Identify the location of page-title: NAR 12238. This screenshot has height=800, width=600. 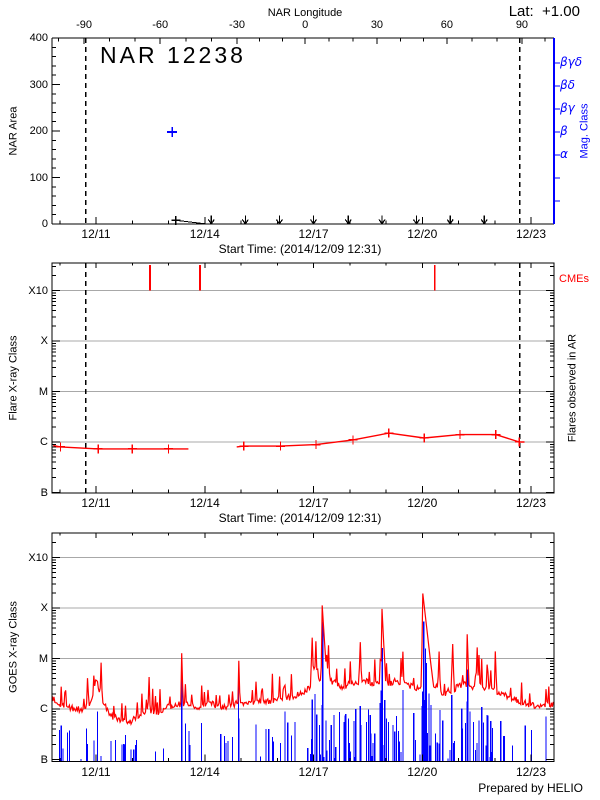
(173, 55).